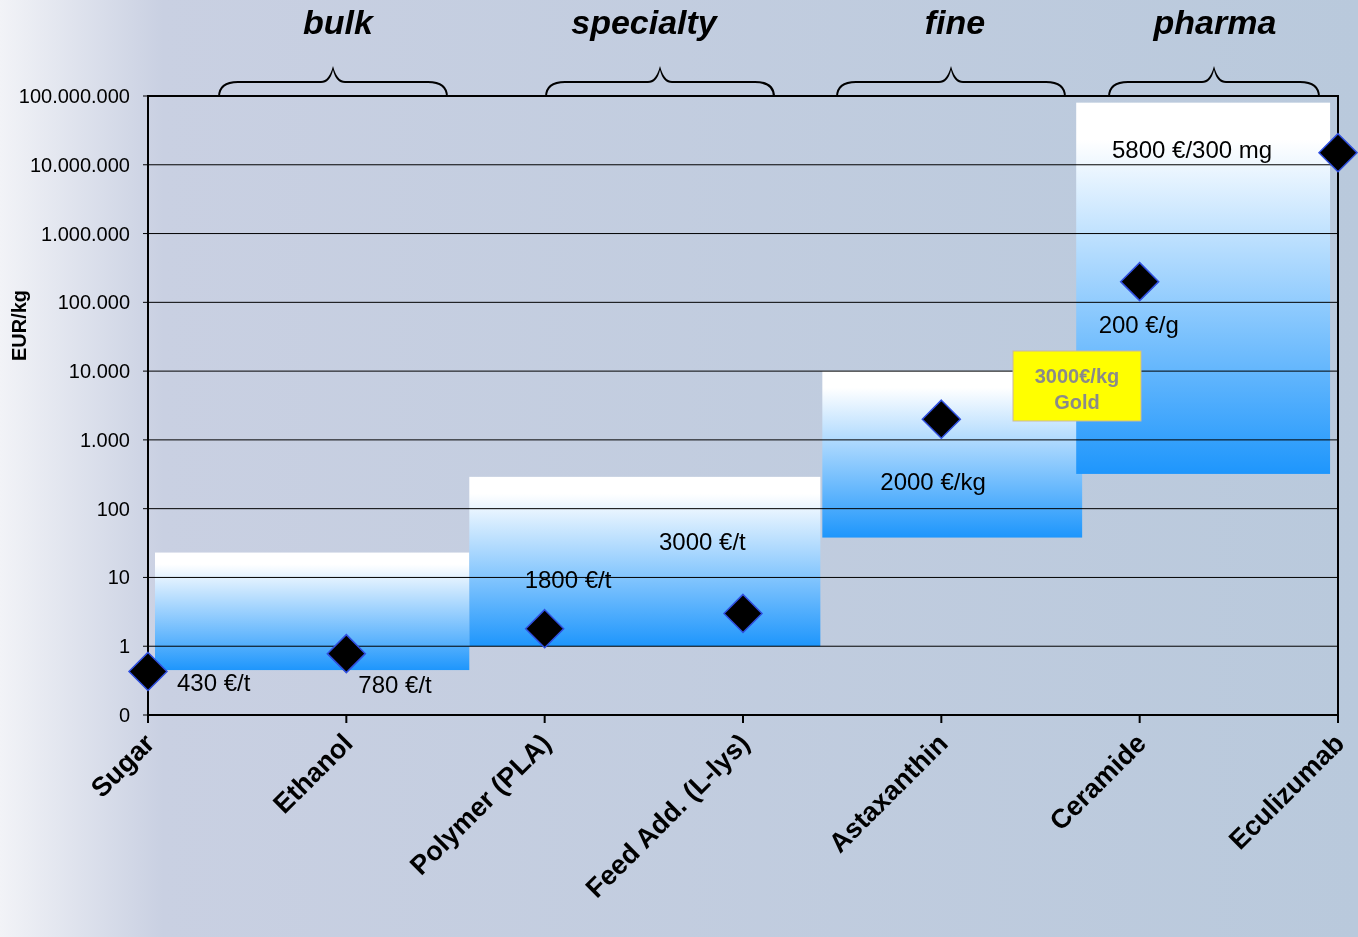  What do you see at coordinates (124, 646) in the screenshot?
I see `y-tick-label: 1` at bounding box center [124, 646].